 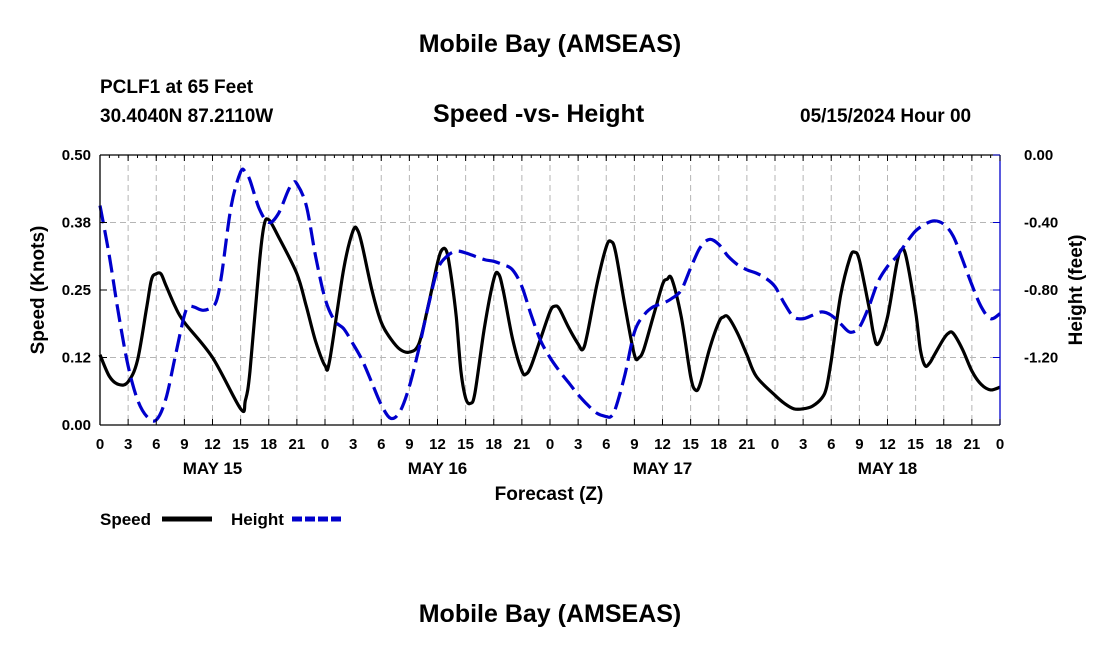 What do you see at coordinates (125, 519) in the screenshot?
I see `legend-label-speed: Speed` at bounding box center [125, 519].